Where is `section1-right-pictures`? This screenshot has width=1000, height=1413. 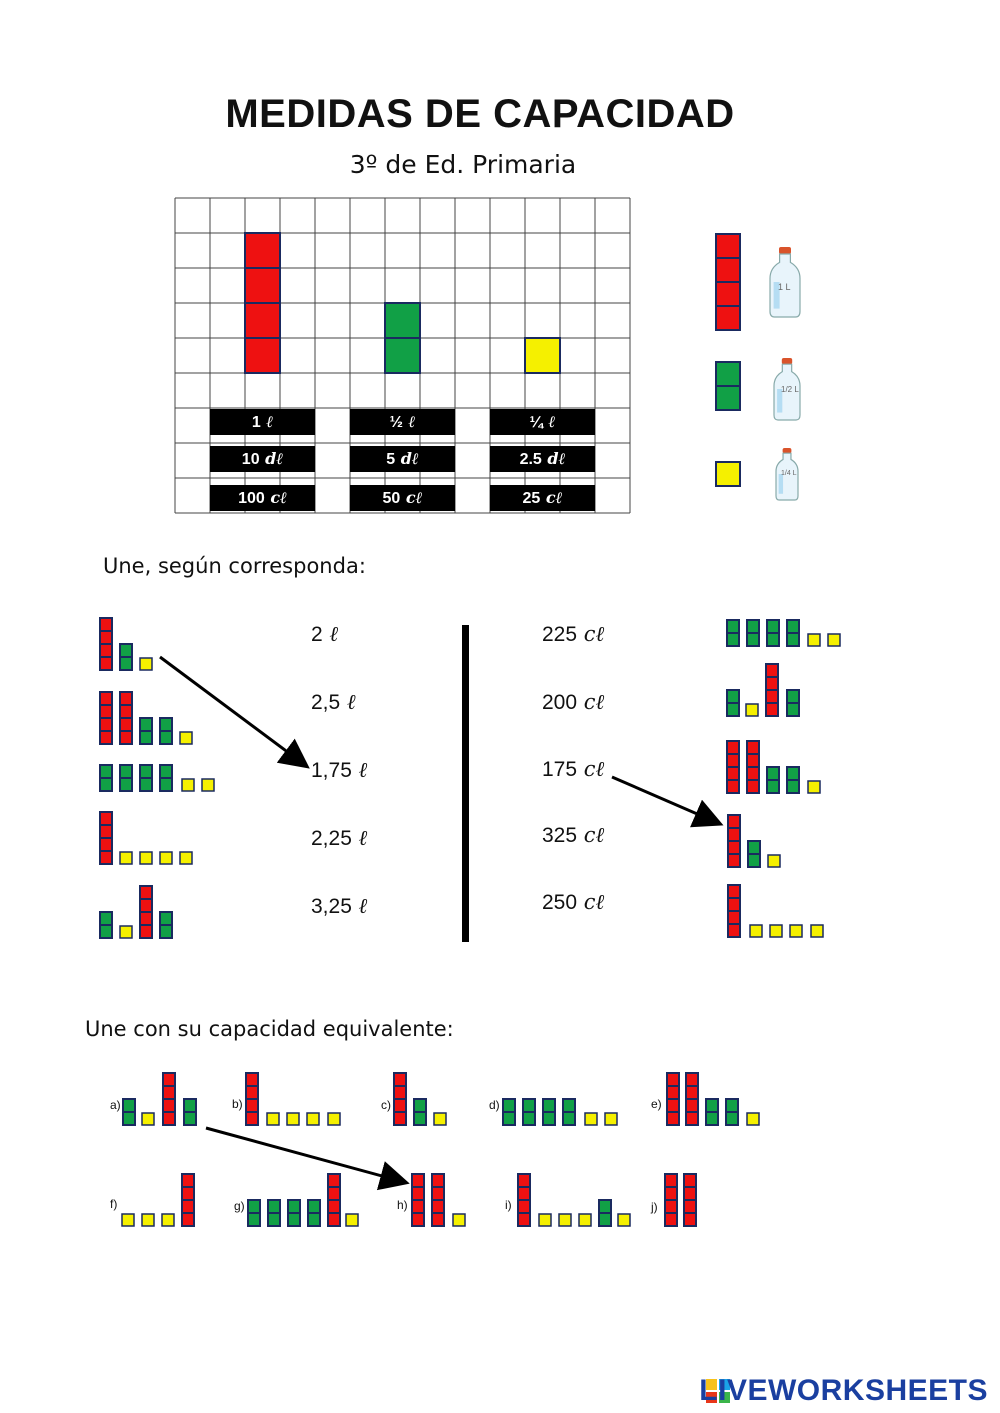 section1-right-pictures is located at coordinates (783, 778).